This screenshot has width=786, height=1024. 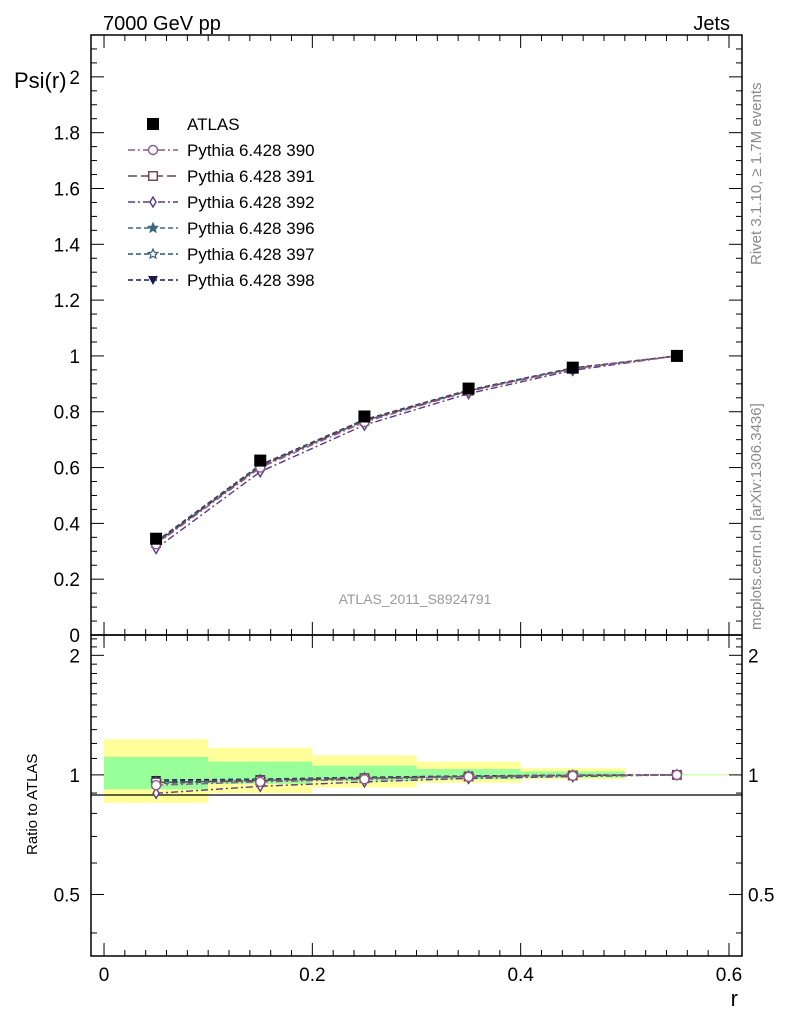 What do you see at coordinates (40, 80) in the screenshot?
I see `main-y-label: Psi(r)` at bounding box center [40, 80].